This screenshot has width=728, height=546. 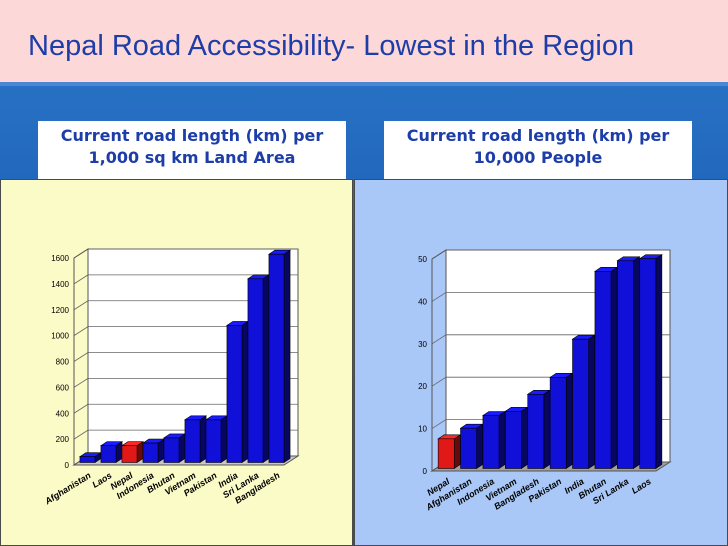 I want to click on y-tick-label: 20, so click(x=422, y=386).